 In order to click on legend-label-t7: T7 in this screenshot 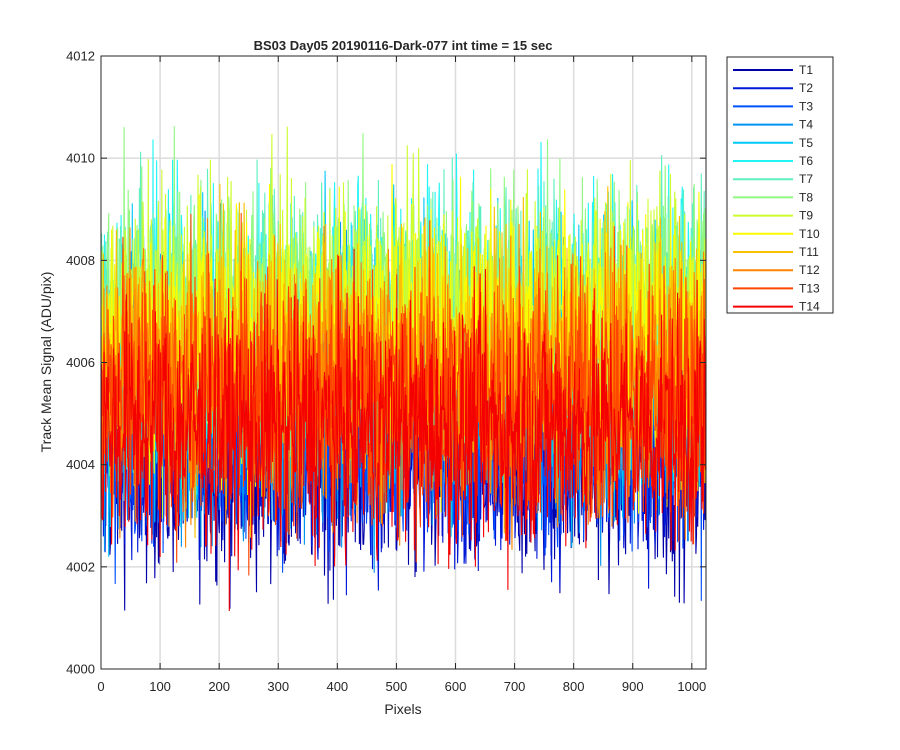, I will do `click(806, 179)`.